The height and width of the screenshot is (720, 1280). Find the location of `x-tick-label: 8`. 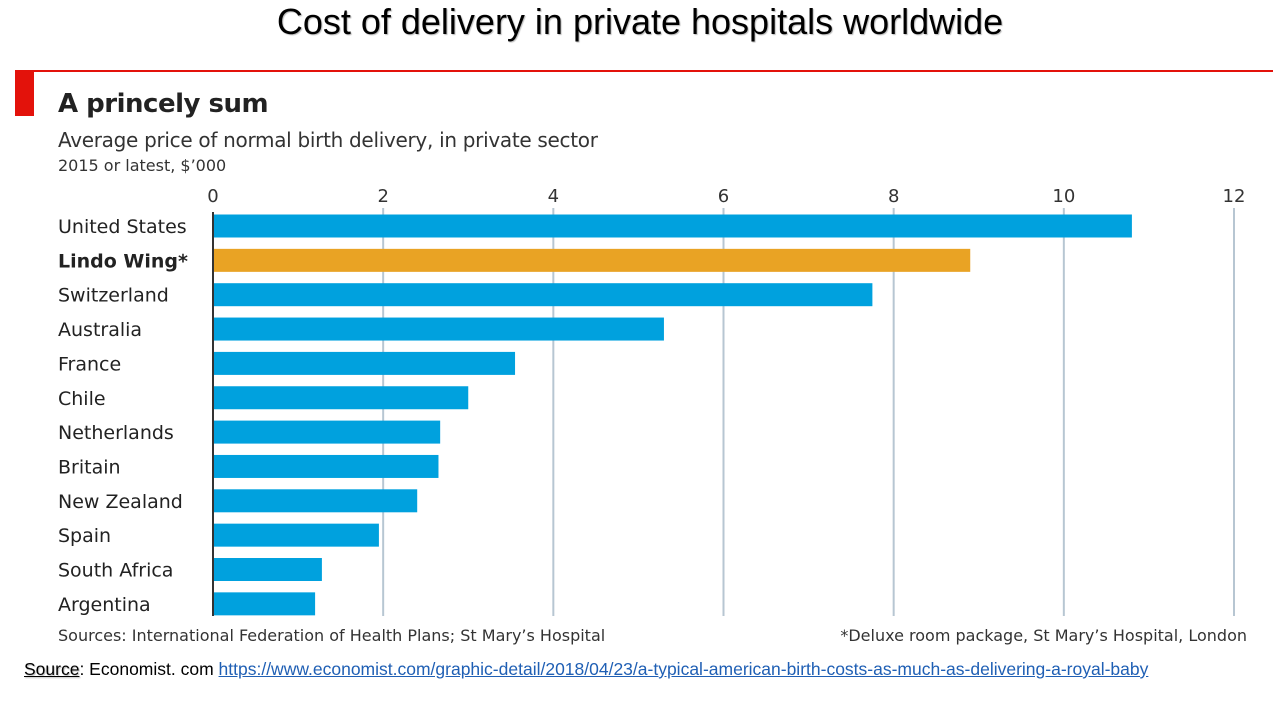

x-tick-label: 8 is located at coordinates (893, 196).